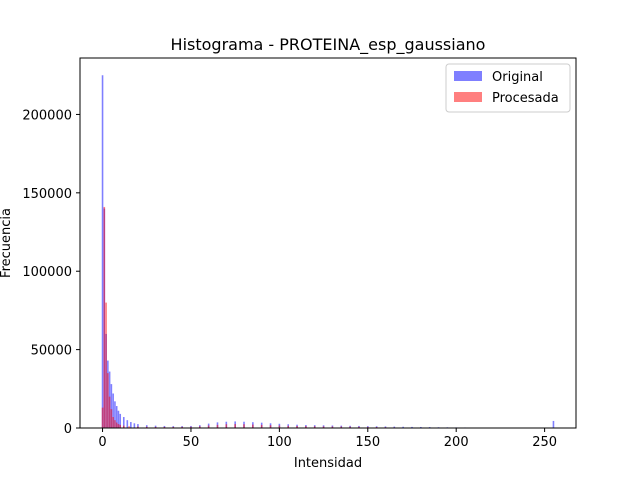 This screenshot has height=480, width=640. What do you see at coordinates (468, 76) in the screenshot?
I see `legend-swatch-original` at bounding box center [468, 76].